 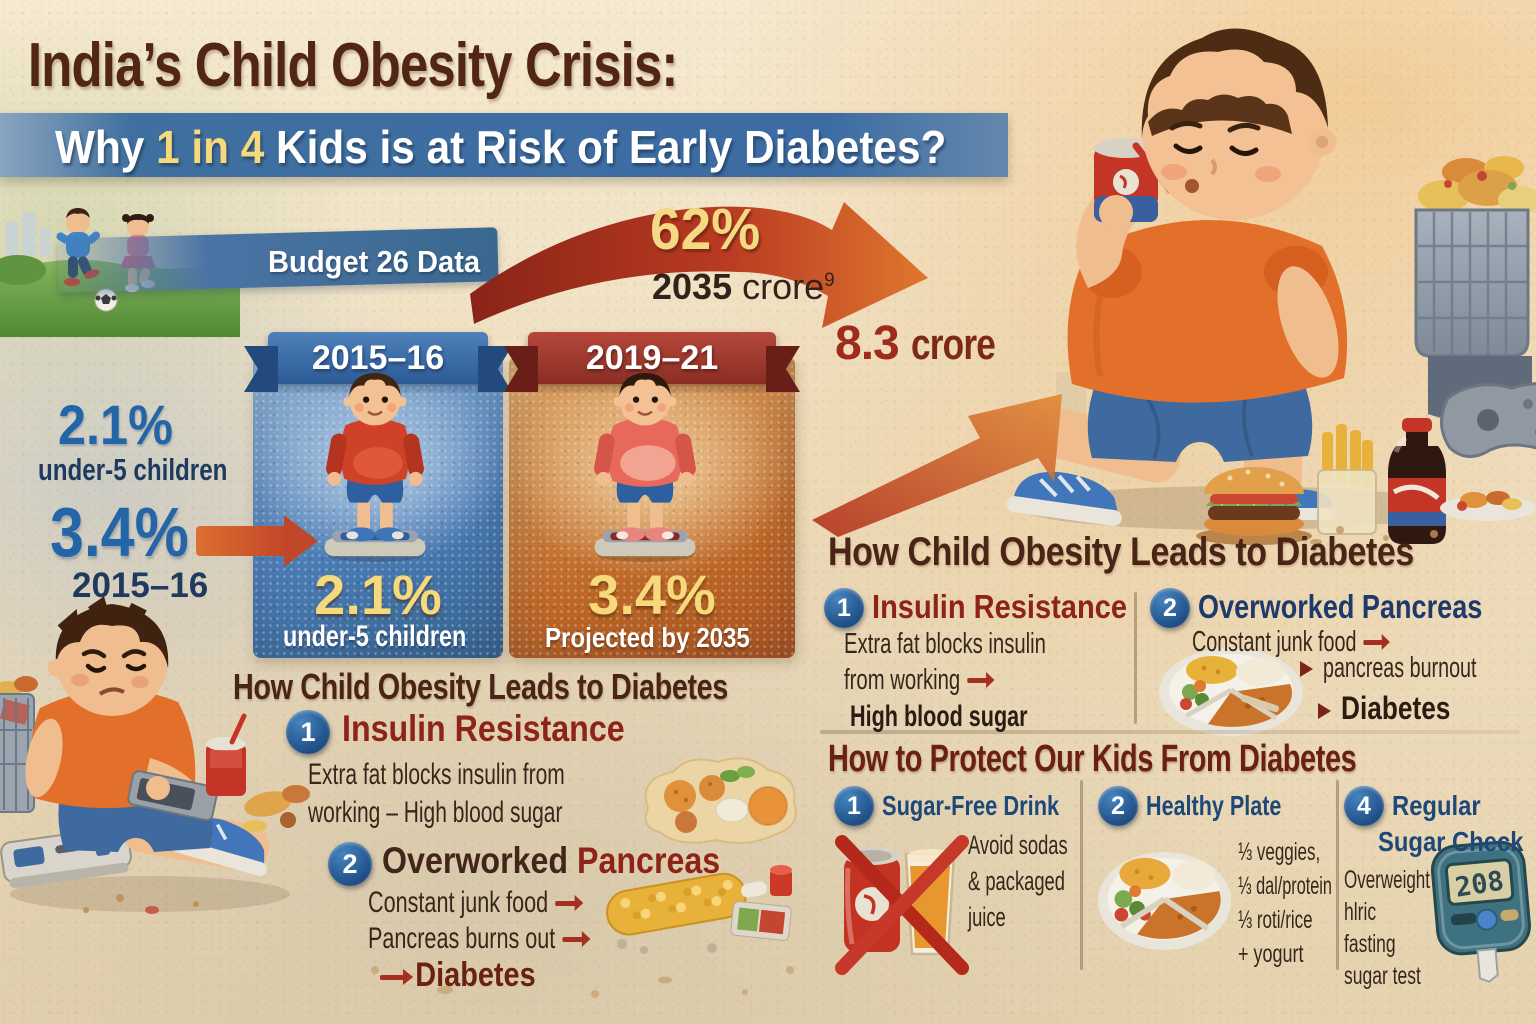 I want to click on right-item2-line3-text: Diabetes, so click(x=1396, y=708).